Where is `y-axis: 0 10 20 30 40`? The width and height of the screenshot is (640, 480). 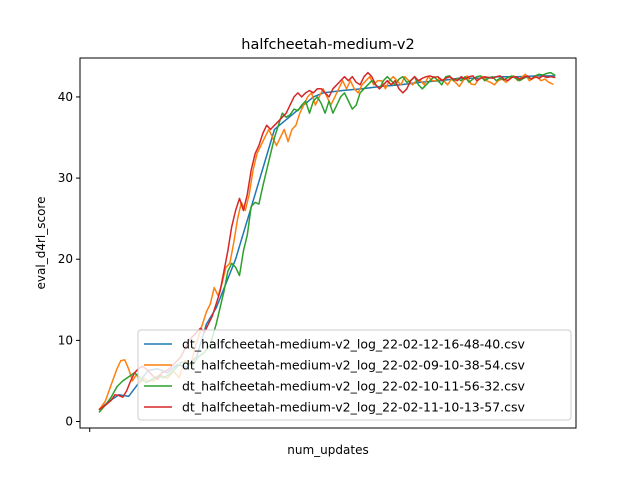 y-axis: 0 10 20 30 40 is located at coordinates (69, 259).